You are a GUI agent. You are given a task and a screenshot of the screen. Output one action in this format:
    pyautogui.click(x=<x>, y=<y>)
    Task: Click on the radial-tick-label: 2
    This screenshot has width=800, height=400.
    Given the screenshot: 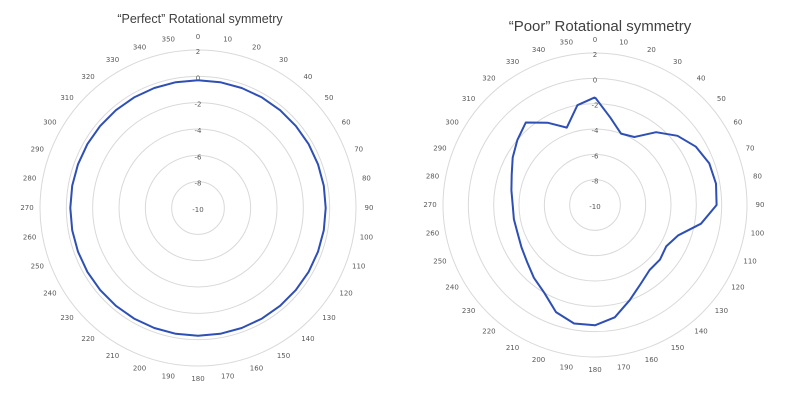 What is the action you would take?
    pyautogui.click(x=198, y=52)
    